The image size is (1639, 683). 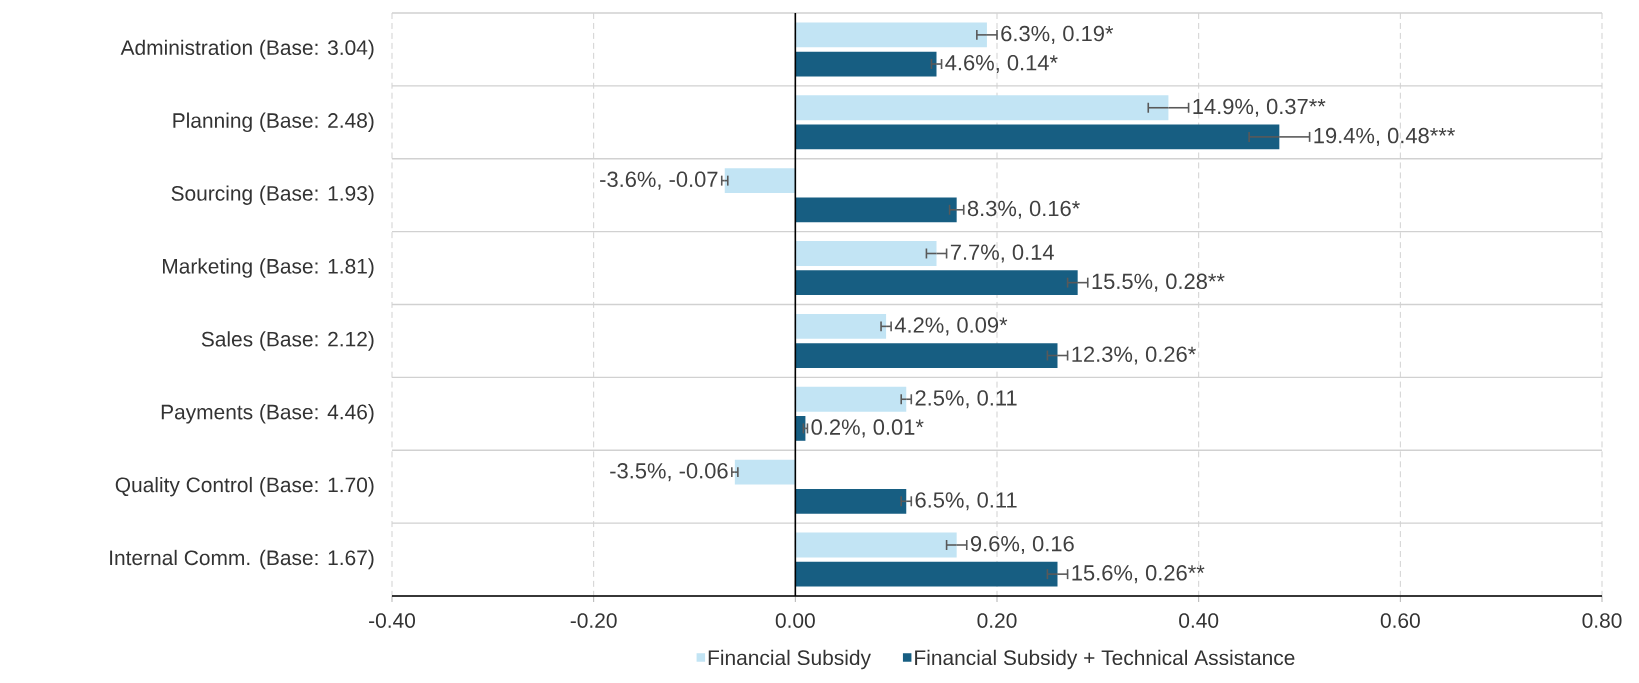 What do you see at coordinates (247, 49) in the screenshot?
I see `y-tick-label: Administration (Base: 3.04)` at bounding box center [247, 49].